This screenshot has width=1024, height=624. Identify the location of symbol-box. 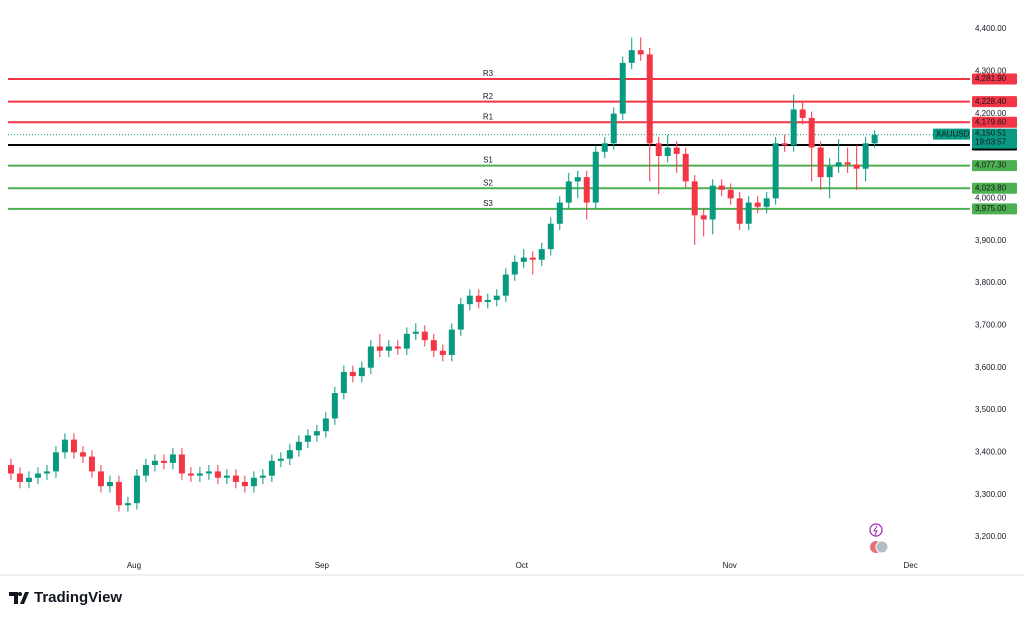
(951, 134).